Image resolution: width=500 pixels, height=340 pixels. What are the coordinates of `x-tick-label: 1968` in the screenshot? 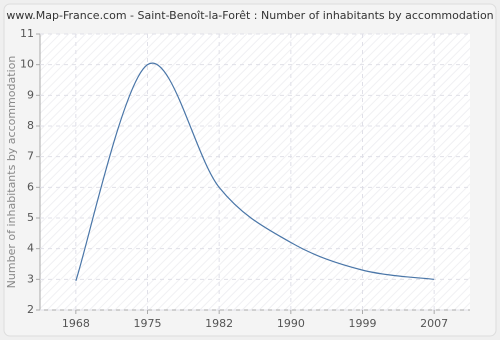 It's located at (76, 323).